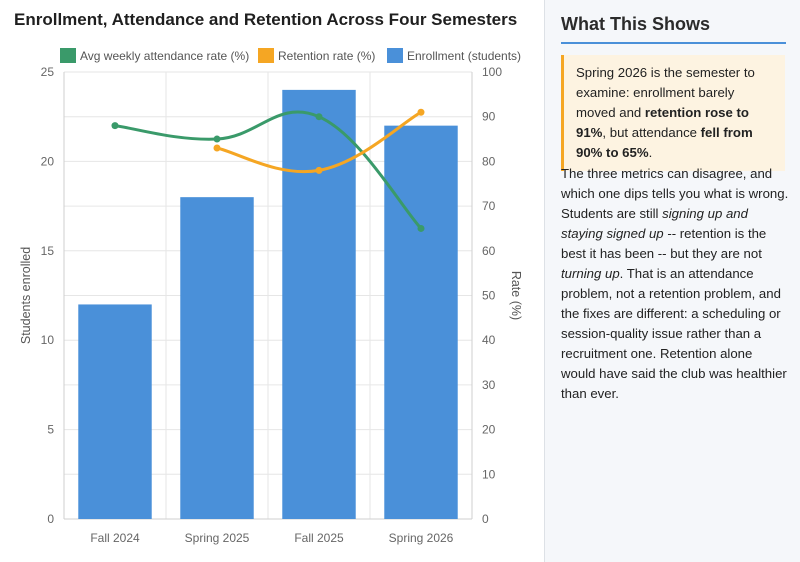 This screenshot has width=800, height=562. I want to click on y2-tick-label: 30, so click(489, 385).